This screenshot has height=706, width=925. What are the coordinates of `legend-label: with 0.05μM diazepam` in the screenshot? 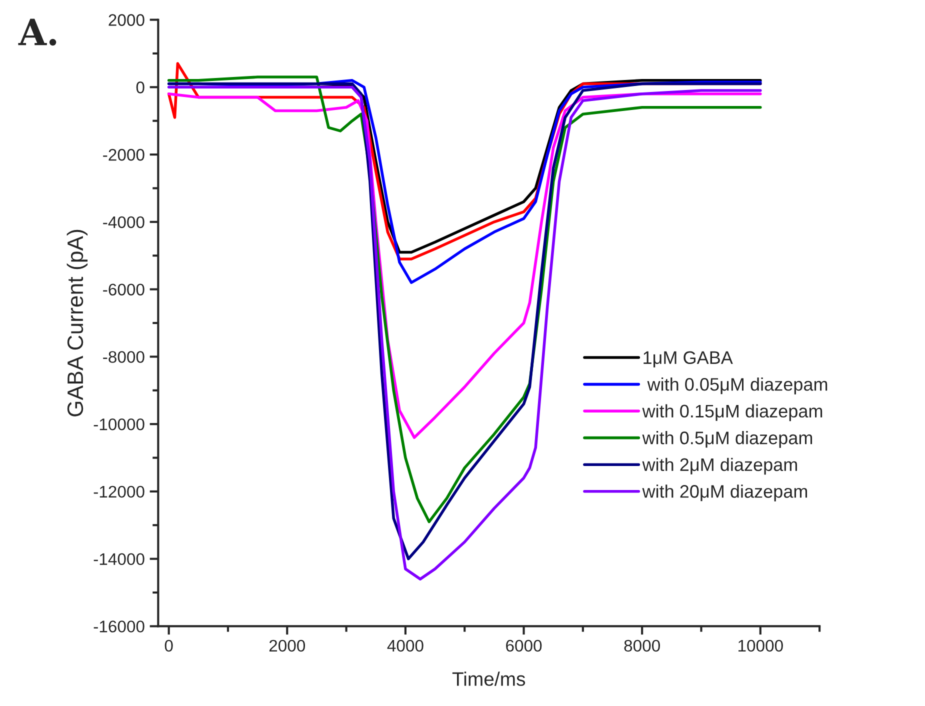 It's located at (737, 386).